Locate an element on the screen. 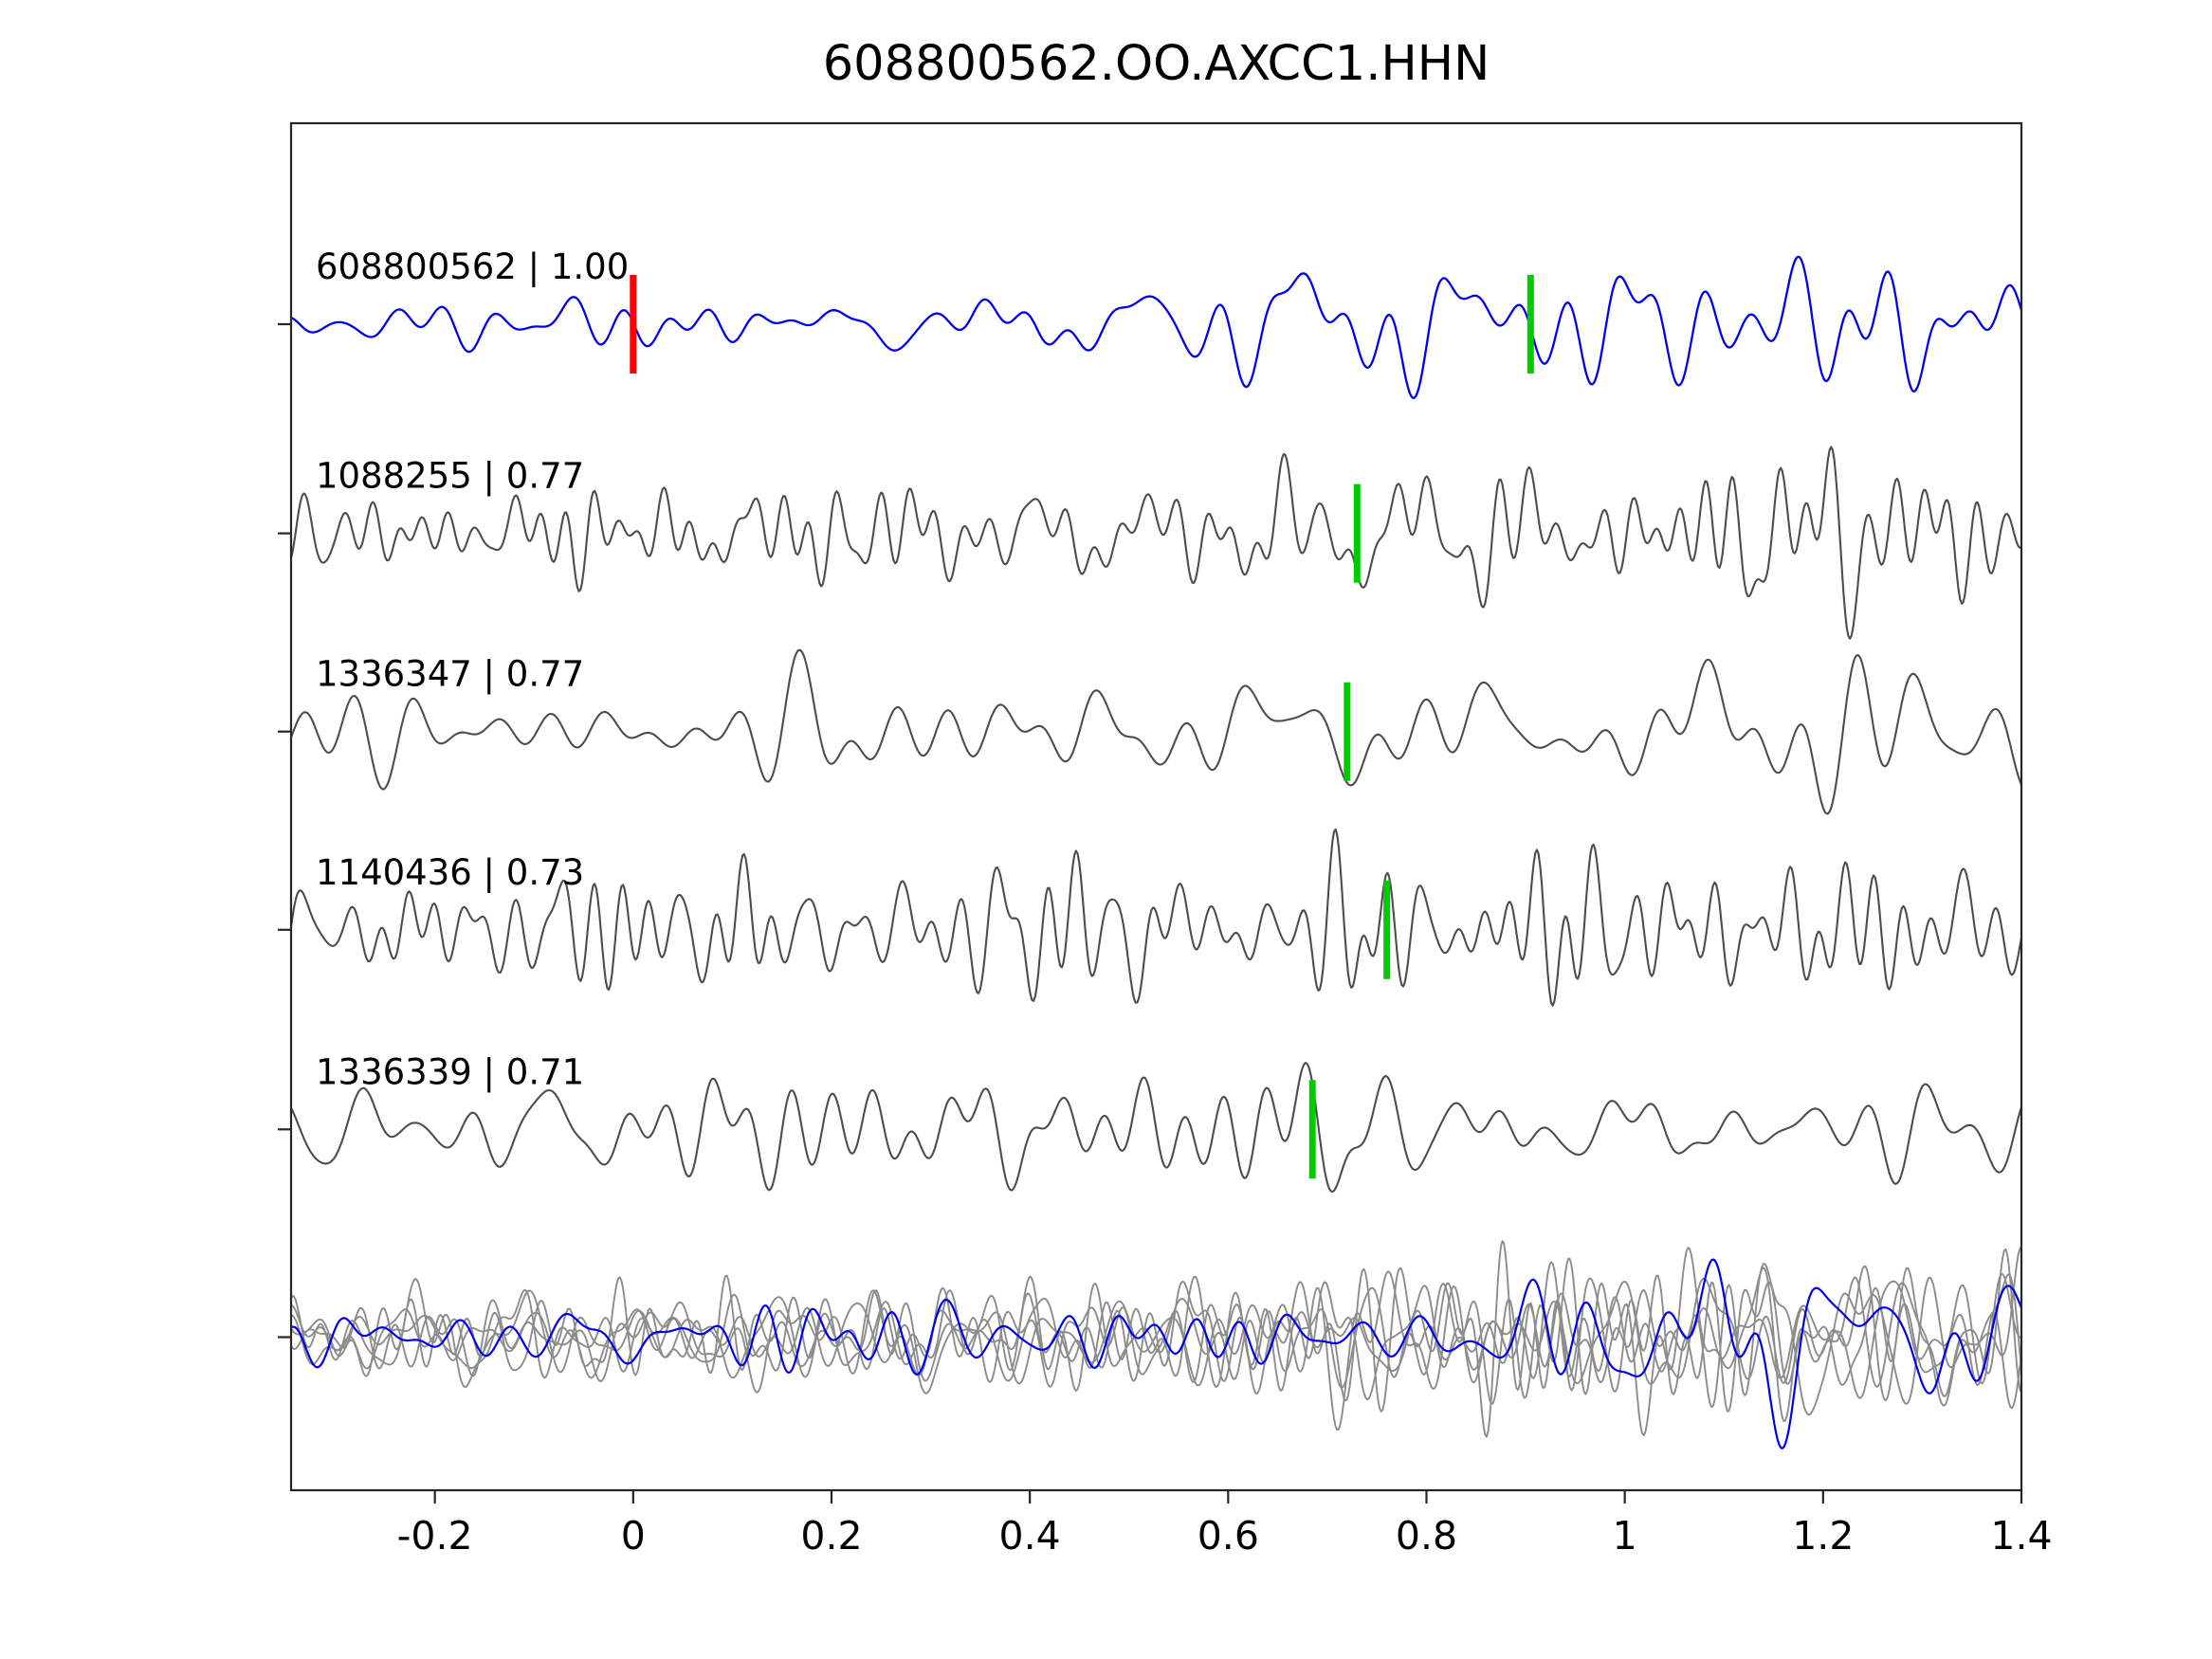 The image size is (2212, 1659). x-tick-label: 0.8 is located at coordinates (1426, 1536).